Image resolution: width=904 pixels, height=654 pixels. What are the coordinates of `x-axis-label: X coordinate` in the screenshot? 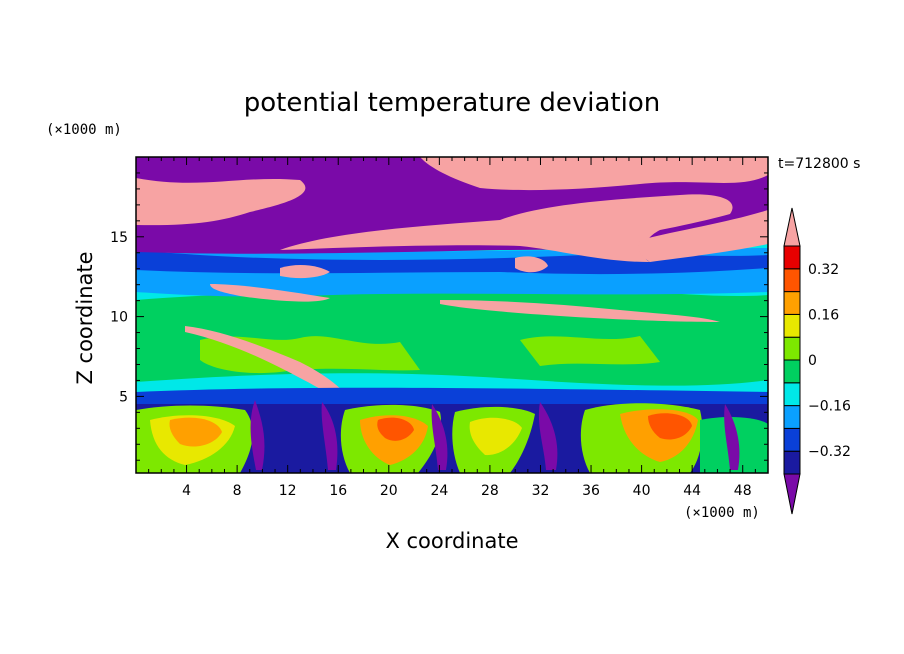 It's located at (451, 541).